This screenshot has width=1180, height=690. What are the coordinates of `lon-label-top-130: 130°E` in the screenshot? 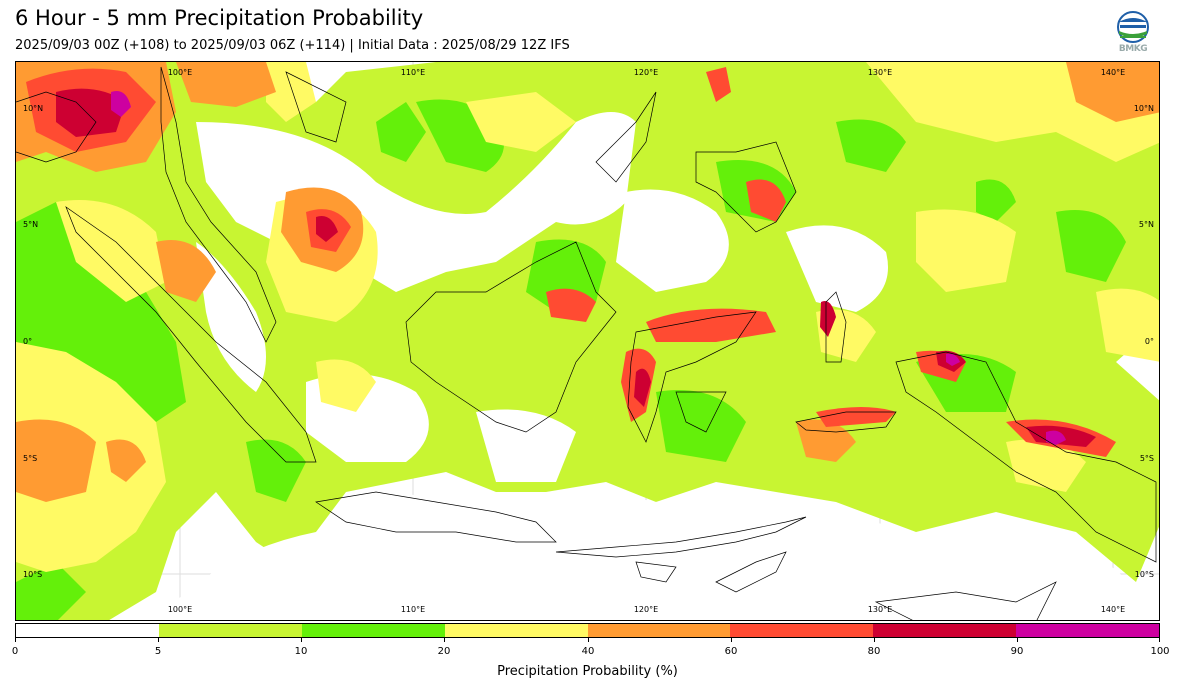 It's located at (880, 72).